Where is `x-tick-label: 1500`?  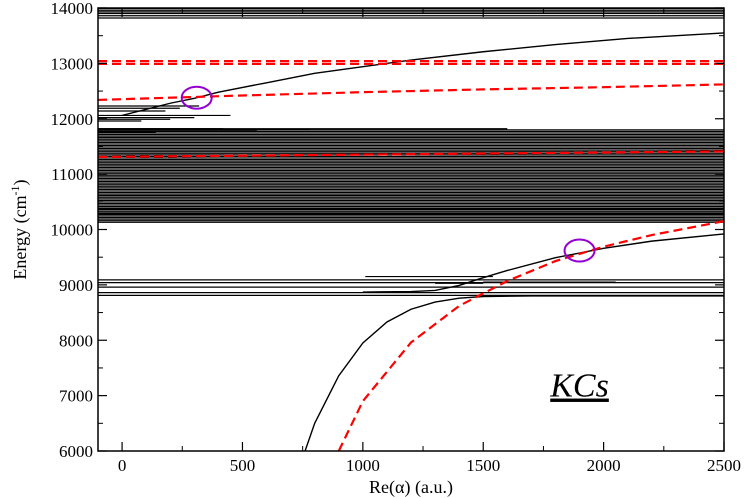 x-tick-label: 1500 is located at coordinates (483, 465).